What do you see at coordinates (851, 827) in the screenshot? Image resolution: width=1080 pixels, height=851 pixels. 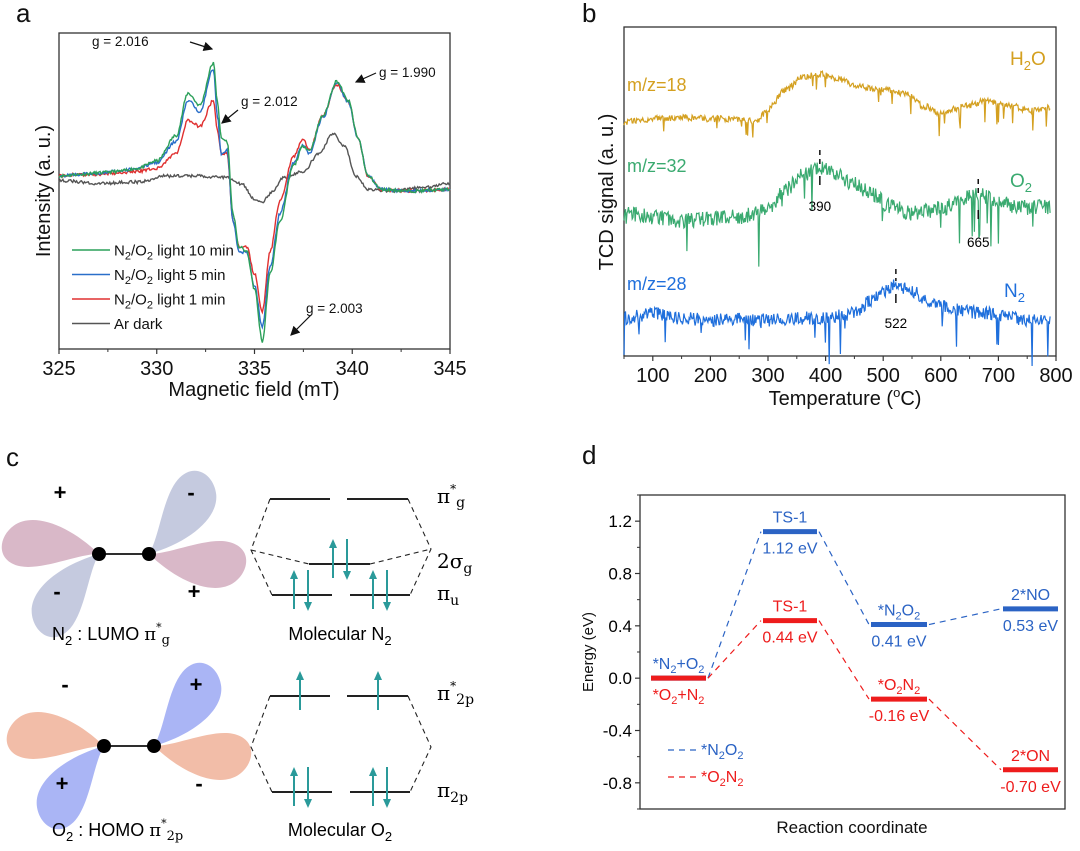 I see `x-axis-label: Reaction coordinate` at bounding box center [851, 827].